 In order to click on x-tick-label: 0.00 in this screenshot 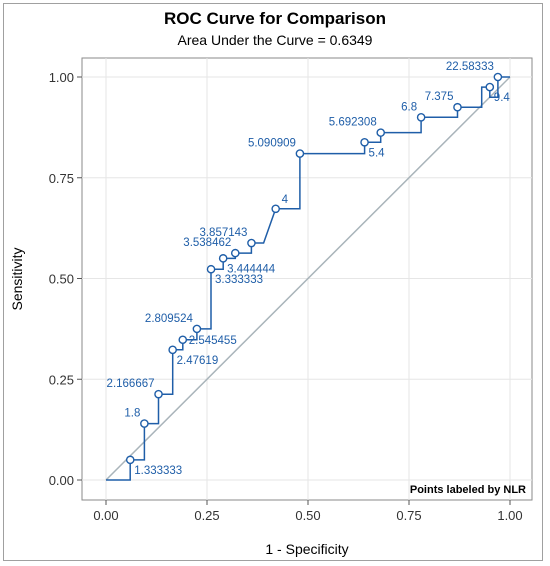, I will do `click(105, 515)`.